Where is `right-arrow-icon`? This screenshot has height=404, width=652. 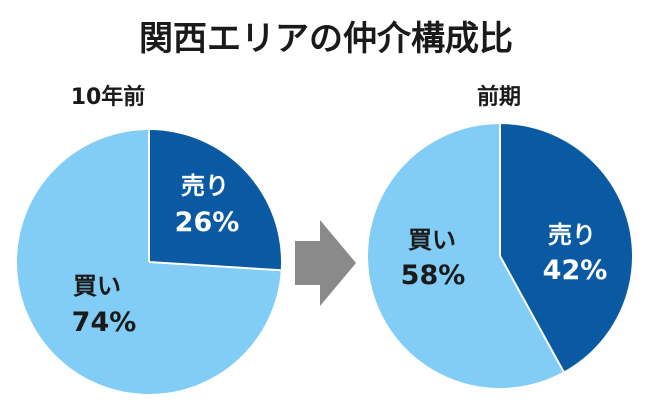
right-arrow-icon is located at coordinates (325, 263).